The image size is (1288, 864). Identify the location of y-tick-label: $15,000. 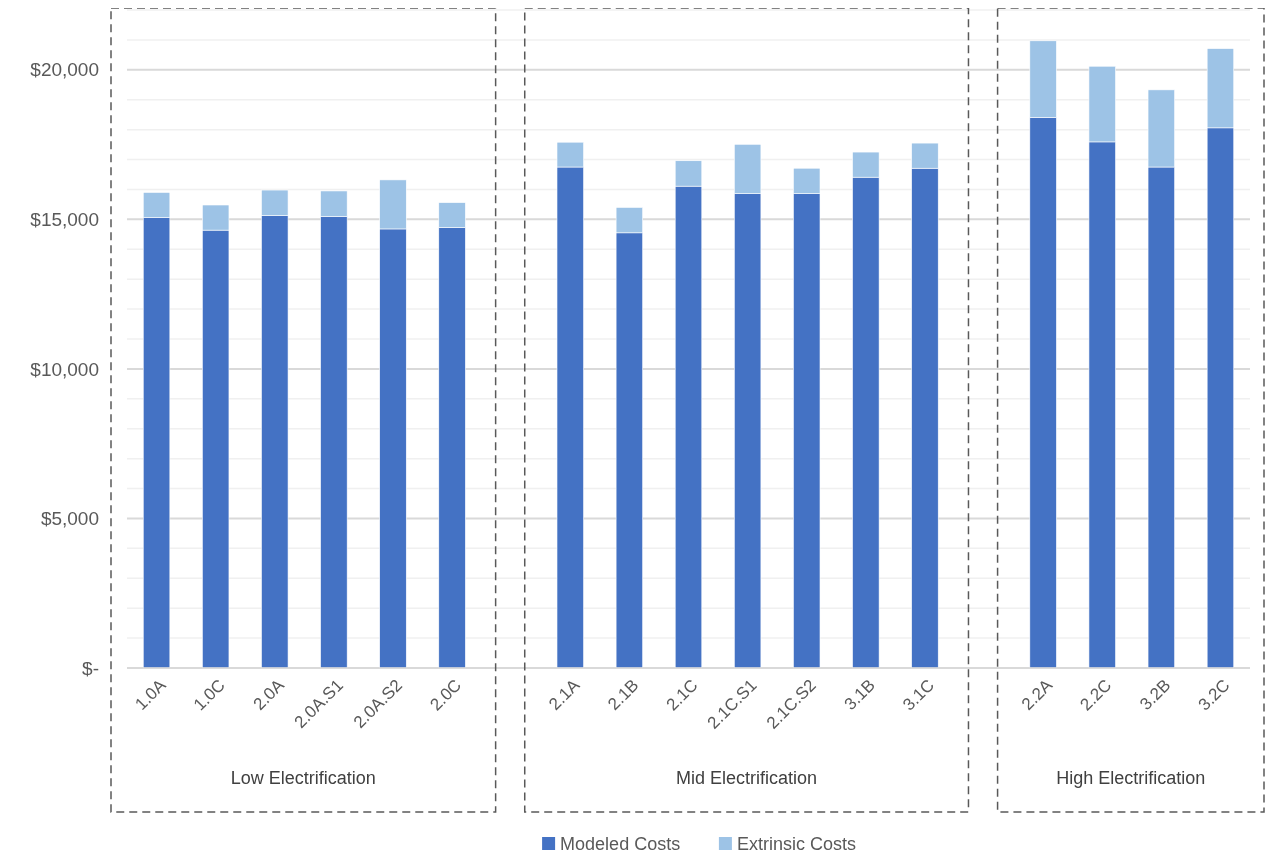
(64, 220).